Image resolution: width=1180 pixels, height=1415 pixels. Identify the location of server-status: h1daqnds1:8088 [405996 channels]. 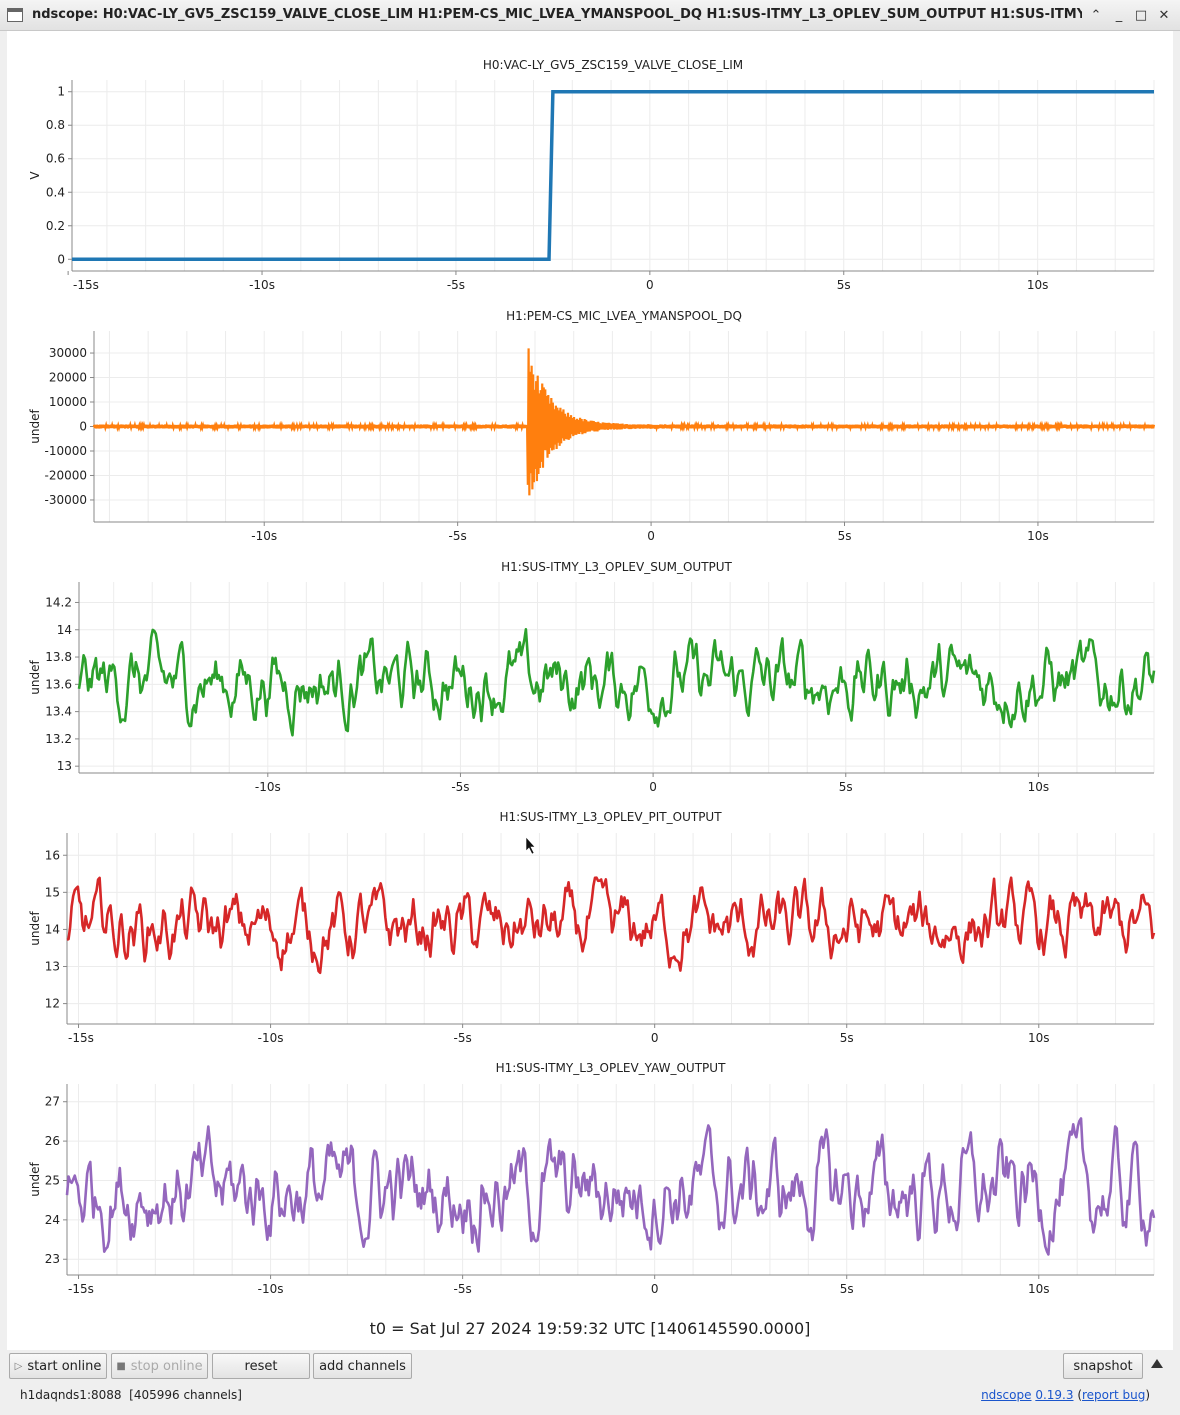
(131, 1395).